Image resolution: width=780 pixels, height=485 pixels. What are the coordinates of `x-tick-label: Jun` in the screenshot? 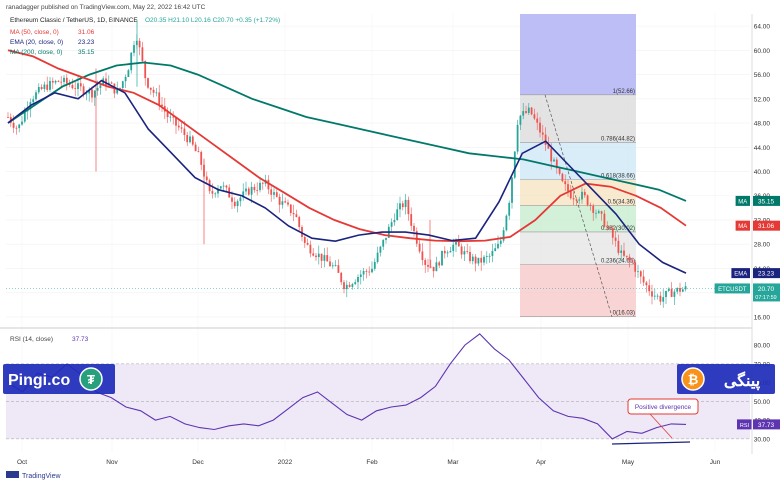 It's located at (715, 462).